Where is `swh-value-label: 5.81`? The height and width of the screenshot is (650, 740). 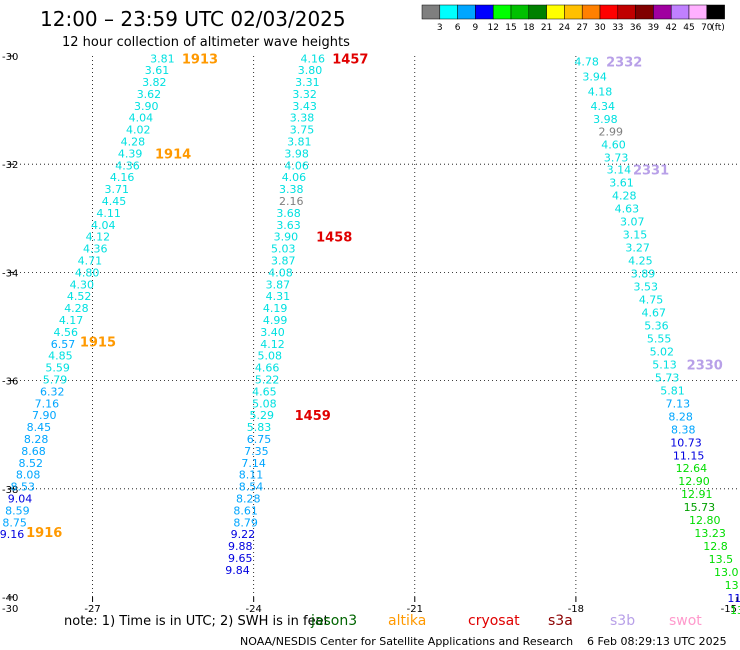
swh-value-label: 5.81 is located at coordinates (672, 390).